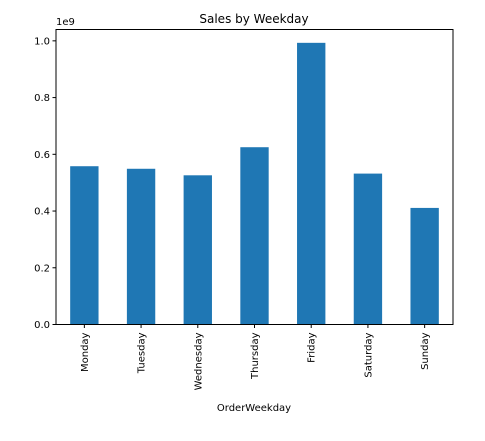  I want to click on bar-friday, so click(311, 183).